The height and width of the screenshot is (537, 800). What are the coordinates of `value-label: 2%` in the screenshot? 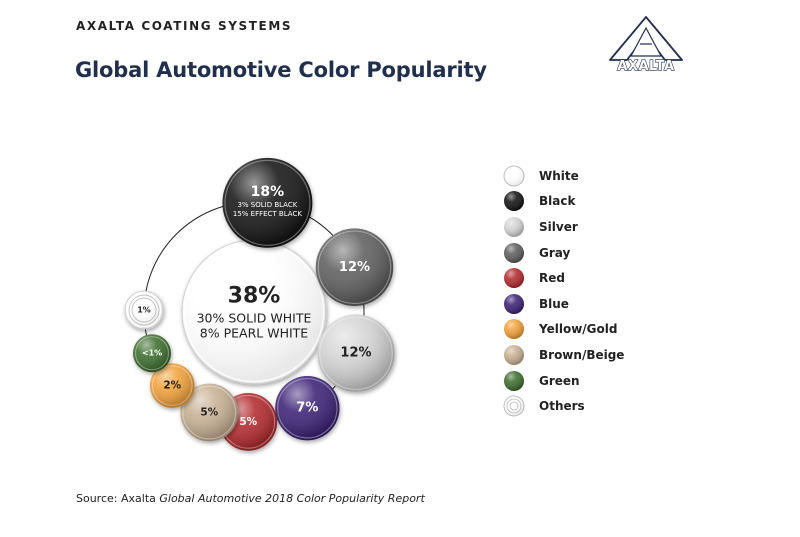 It's located at (172, 386).